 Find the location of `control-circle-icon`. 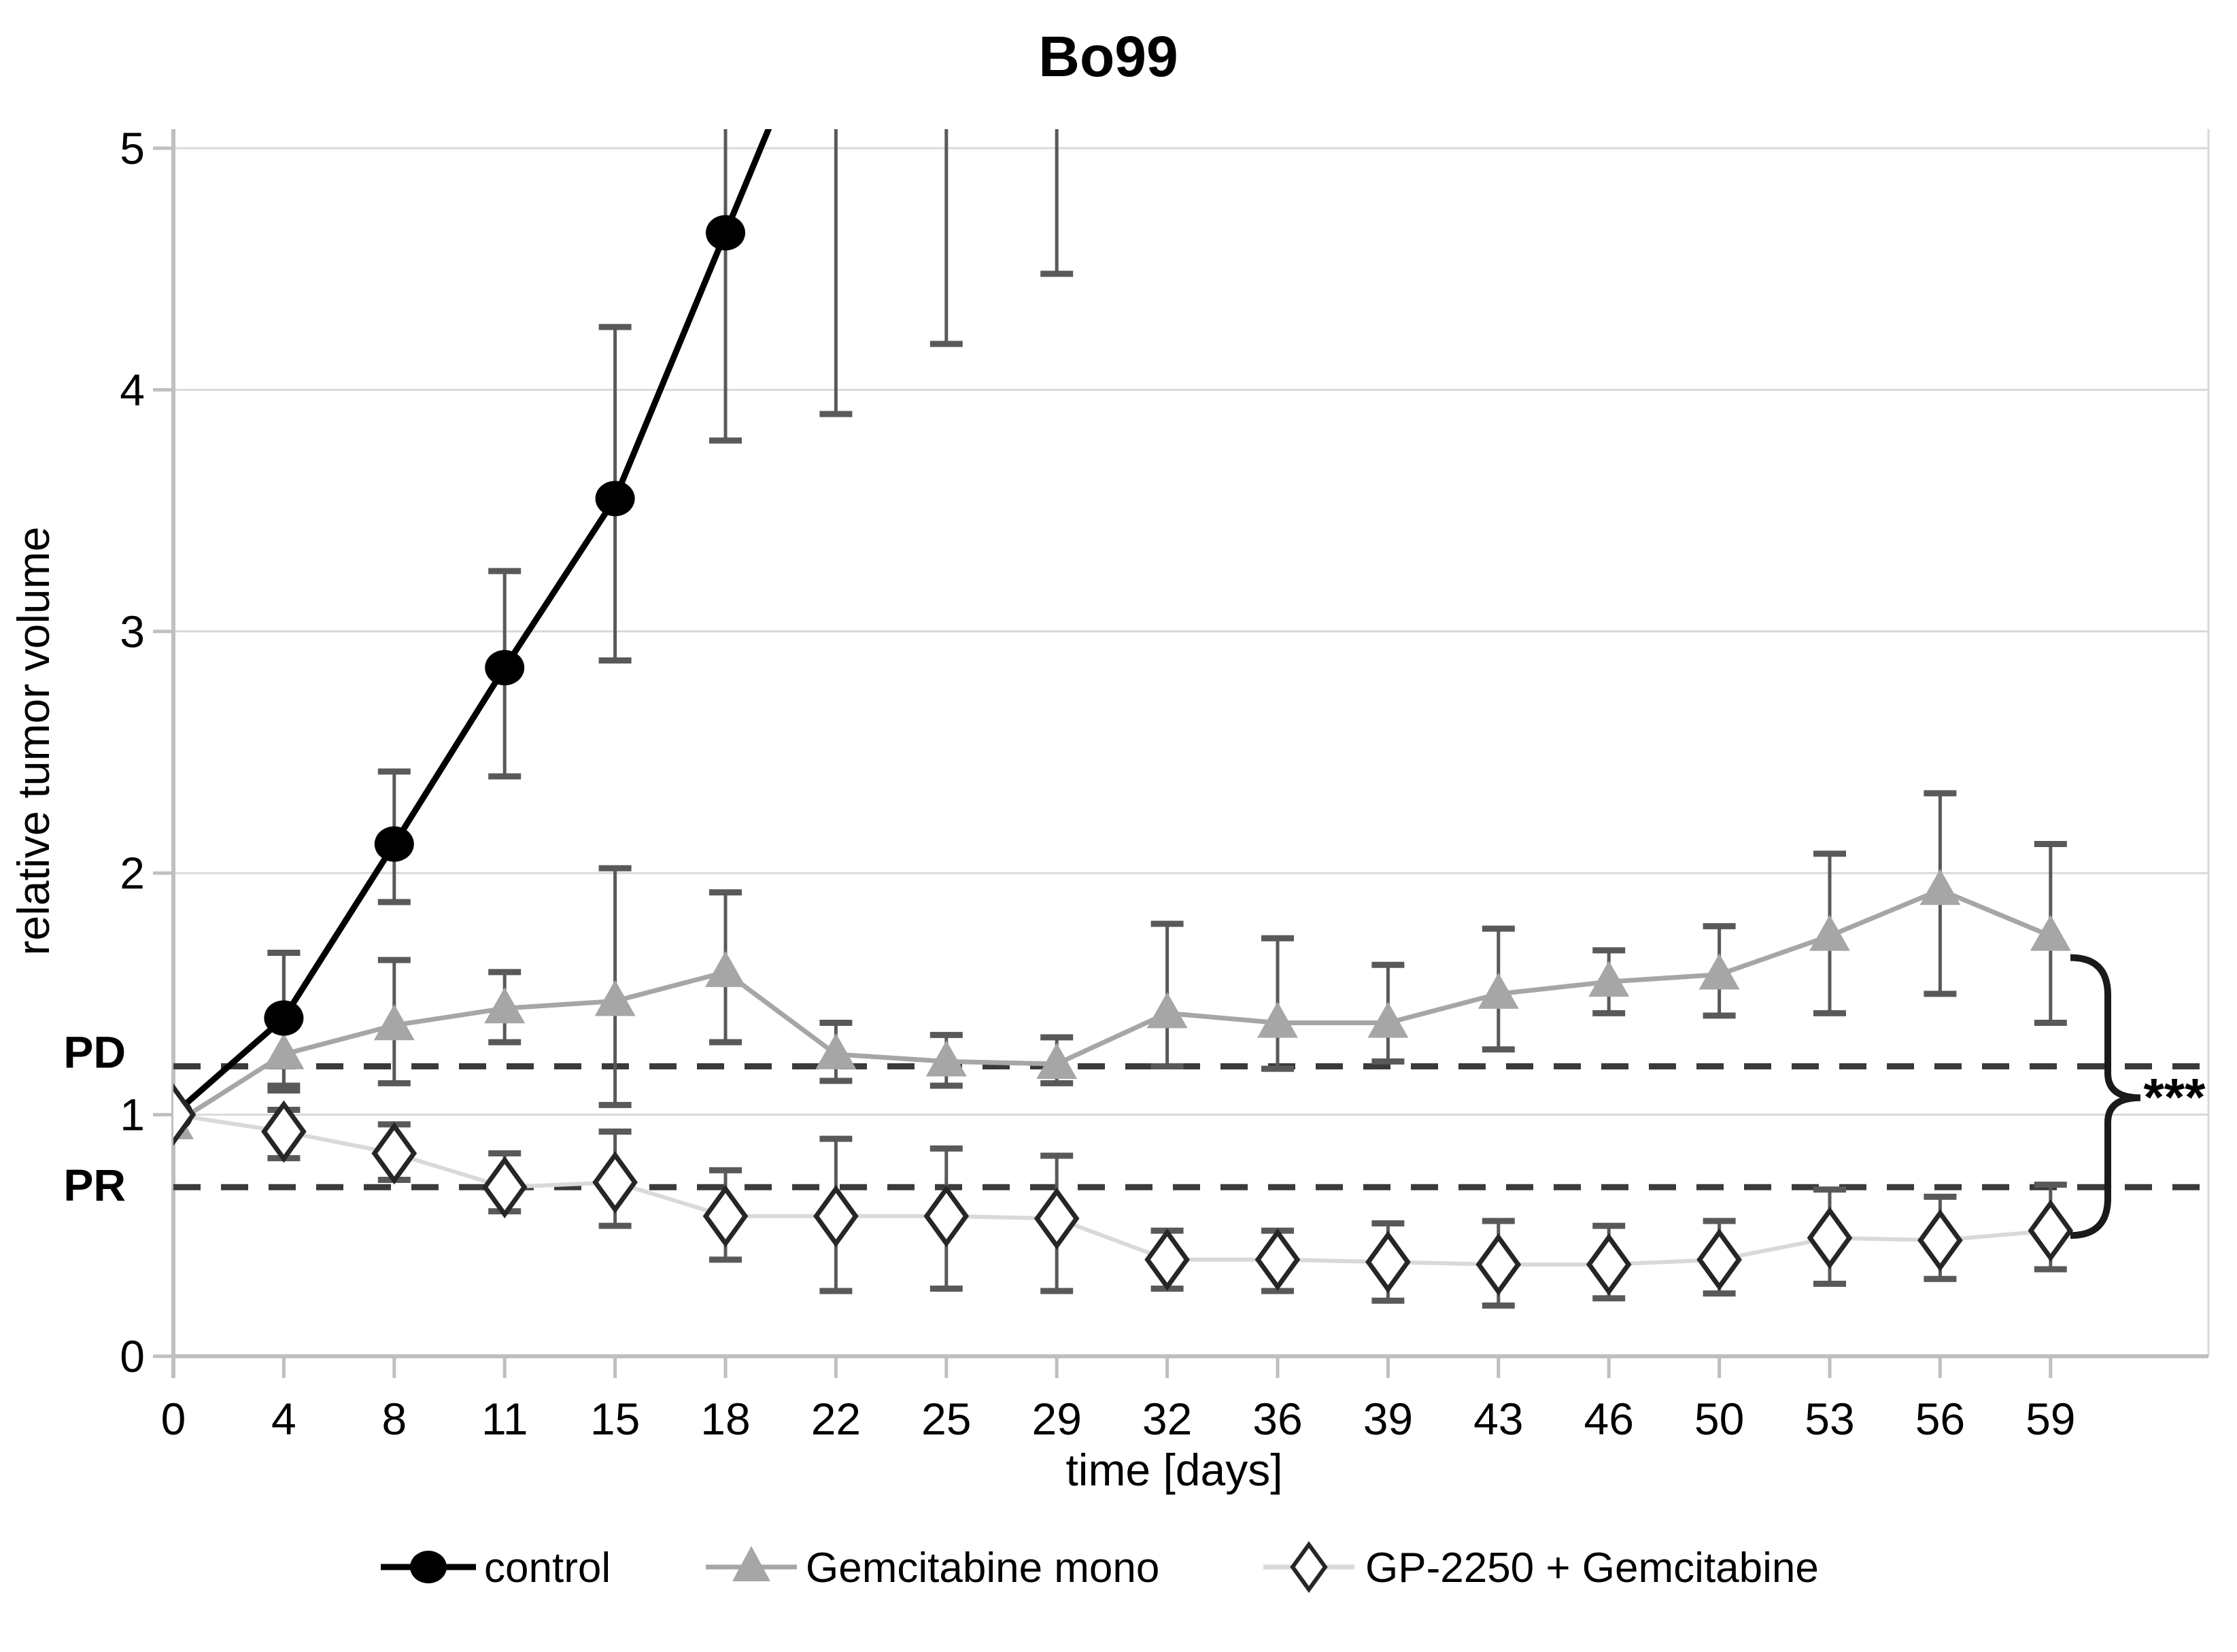

control-circle-icon is located at coordinates (428, 1567).